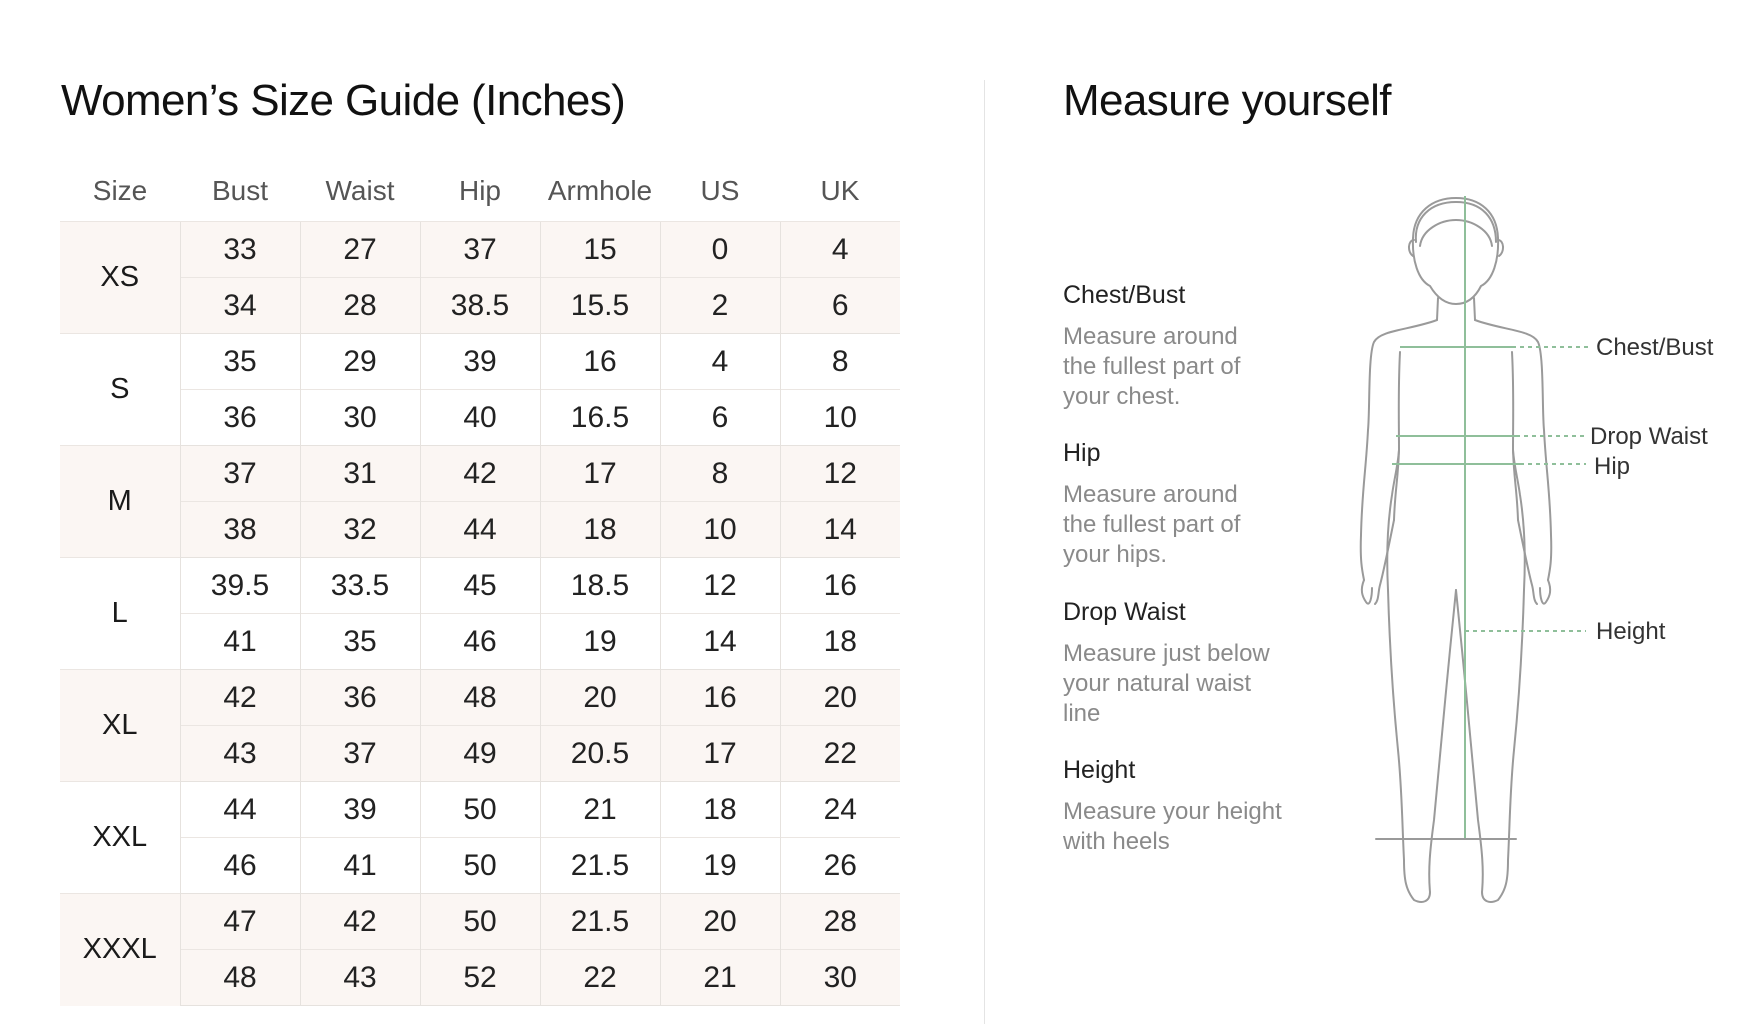 The width and height of the screenshot is (1744, 1035). Describe the element at coordinates (1124, 295) in the screenshot. I see `measure-label: Chest/Bust` at that location.